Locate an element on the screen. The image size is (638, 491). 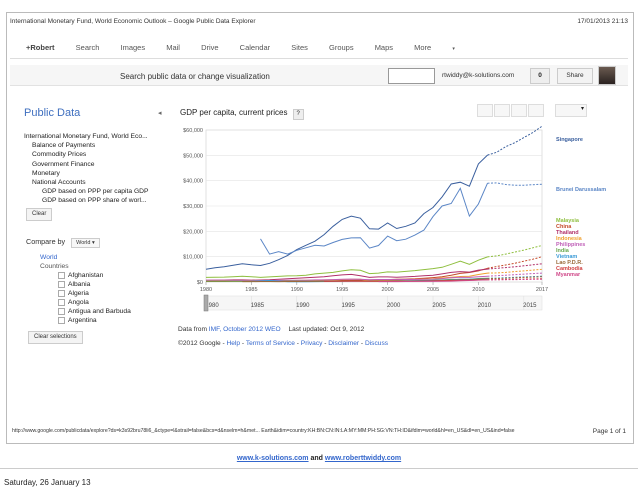
x-tick-label: 2017 is located at coordinates (542, 290).